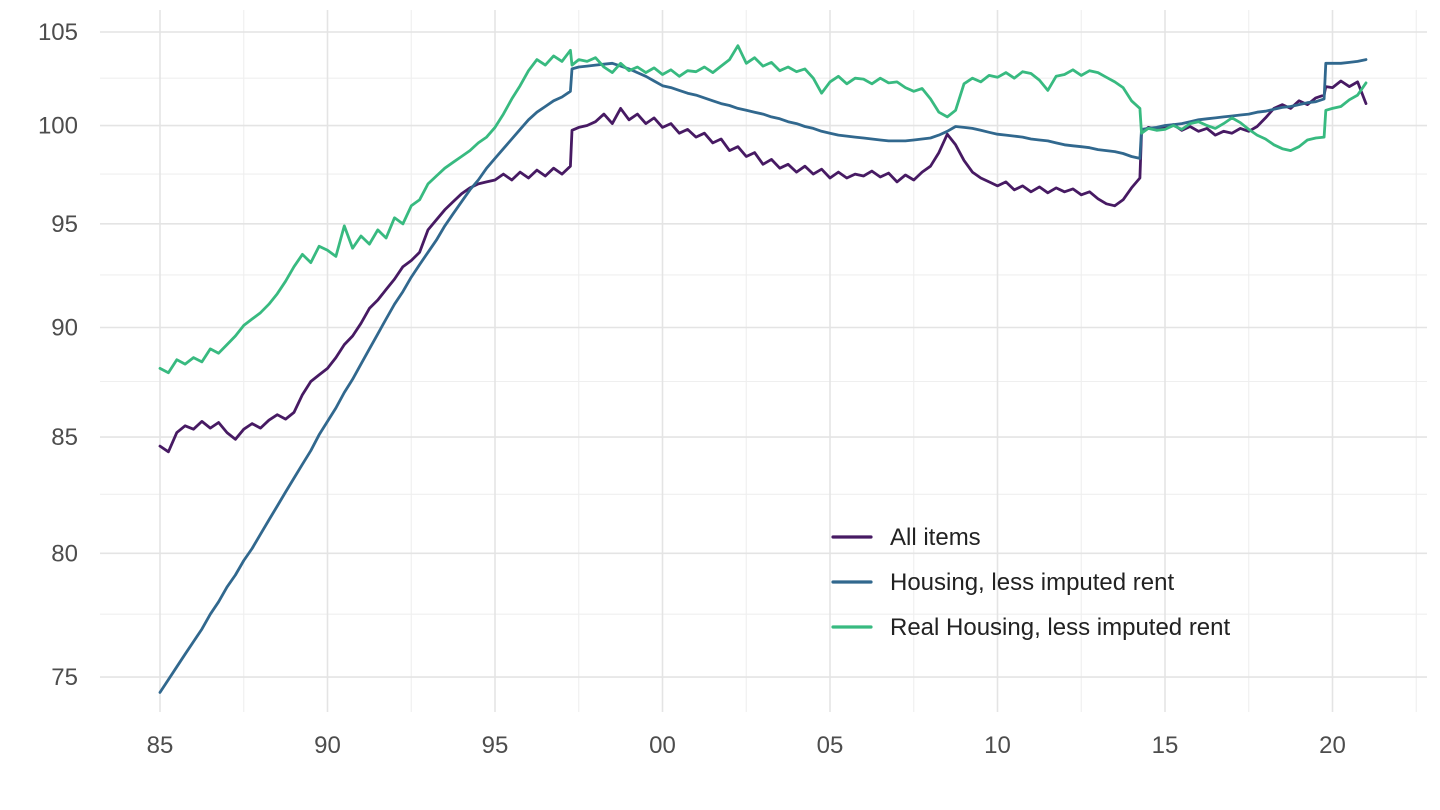  What do you see at coordinates (1060, 627) in the screenshot?
I see `legend-label: Real Housing, less imputed rent` at bounding box center [1060, 627].